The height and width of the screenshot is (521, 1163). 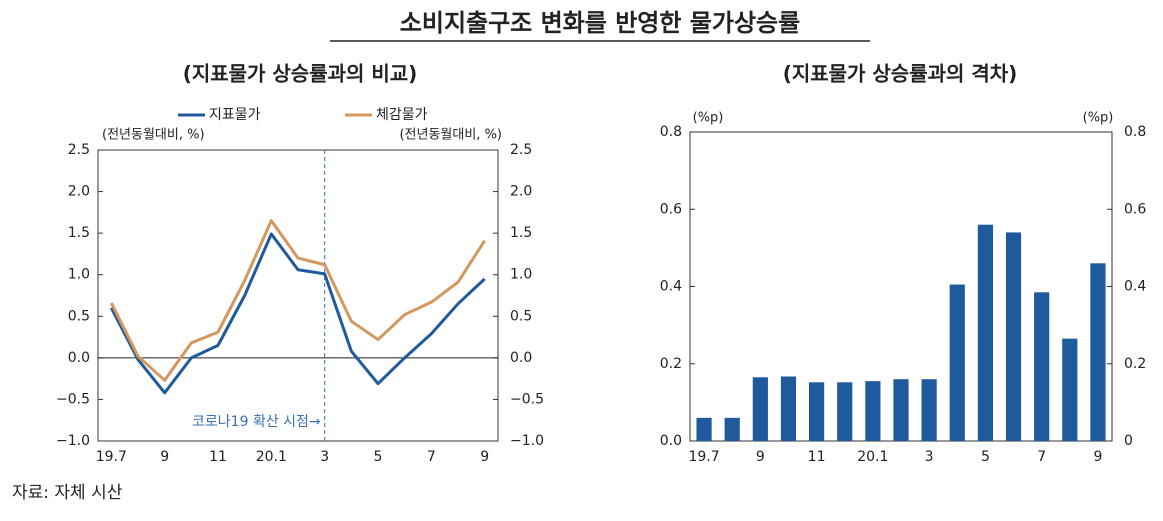 I want to click on y2-tick-label: 0.0, so click(x=521, y=358).